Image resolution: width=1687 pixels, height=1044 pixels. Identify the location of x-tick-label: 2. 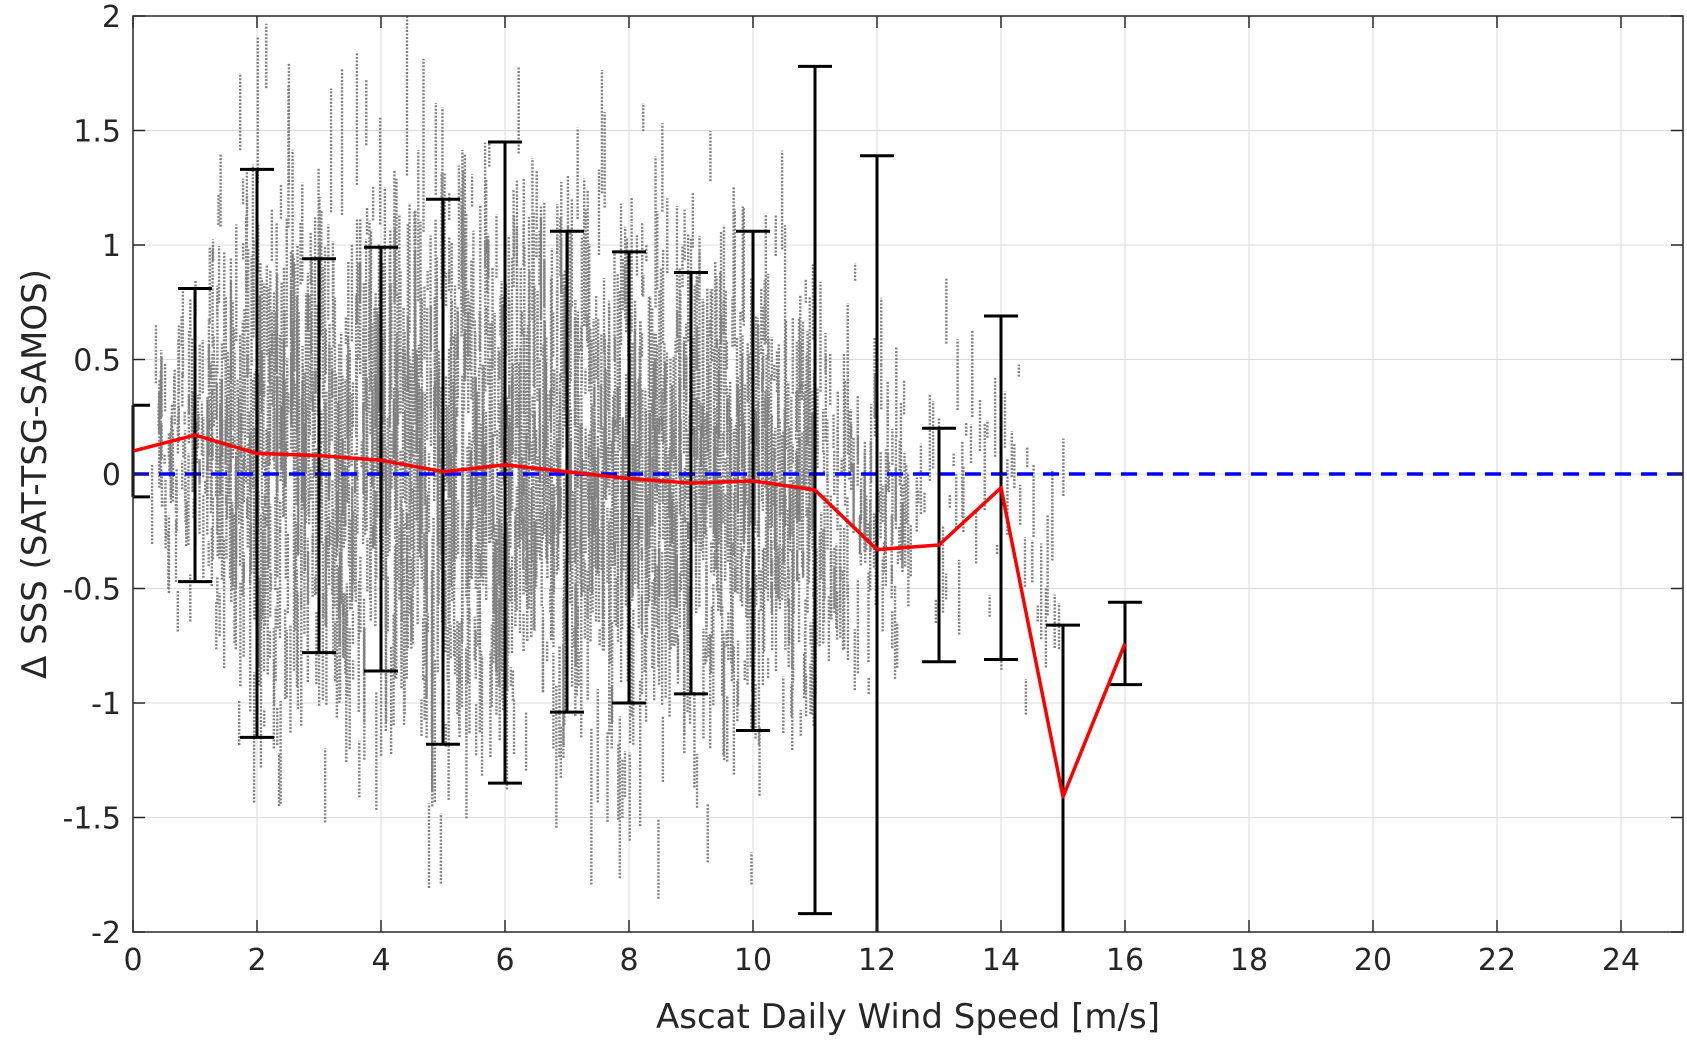
(256, 960).